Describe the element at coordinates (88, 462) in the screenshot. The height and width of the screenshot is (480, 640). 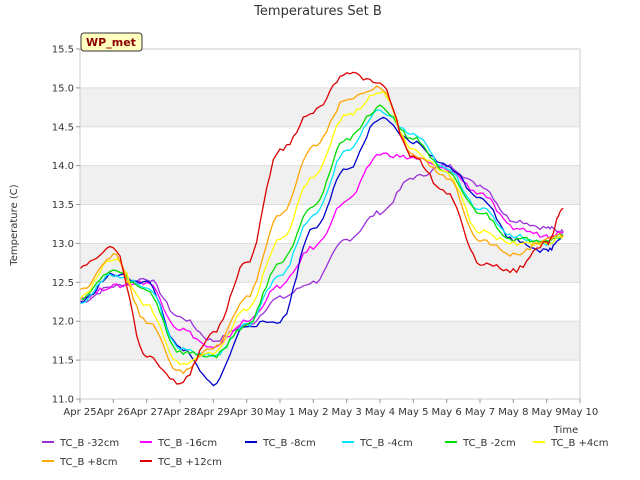
I see `legend-label: TC_B +8cm` at that location.